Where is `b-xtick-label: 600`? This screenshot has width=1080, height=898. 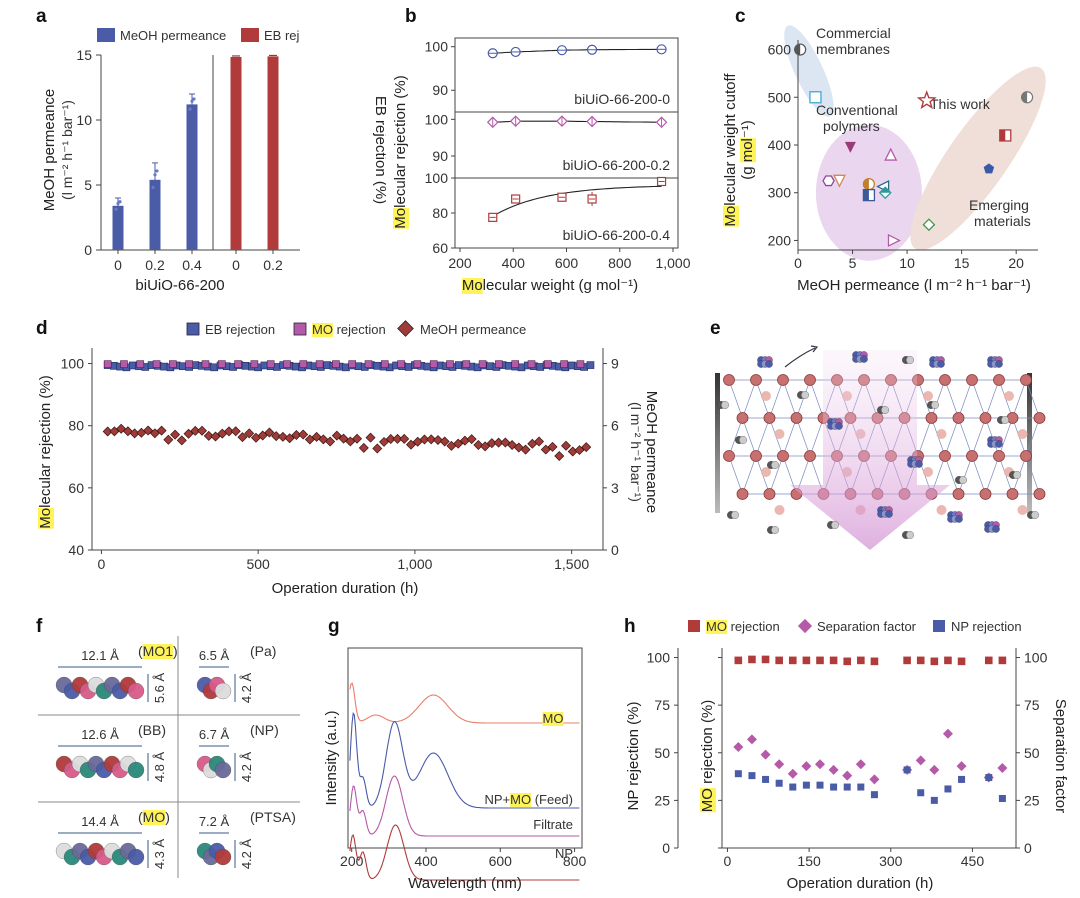
b-xtick-label: 600 is located at coordinates (567, 263).